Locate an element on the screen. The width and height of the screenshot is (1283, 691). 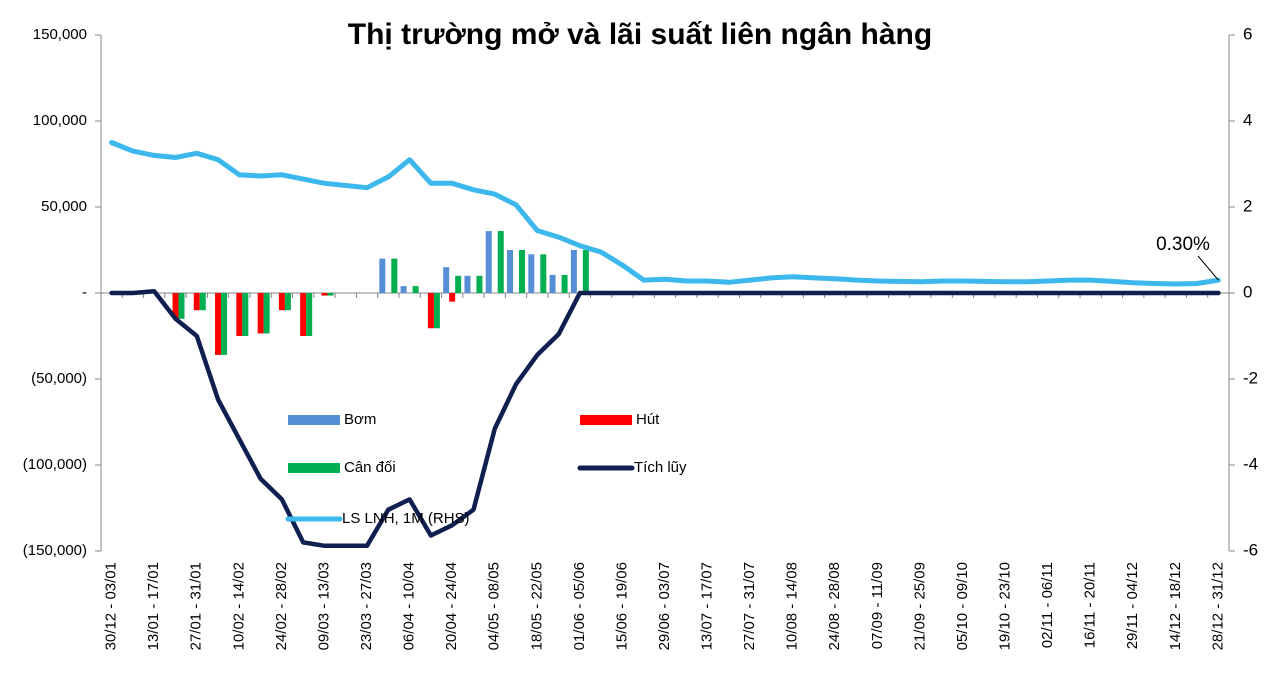
x-tick-label: 04/05 - 08/05 is located at coordinates (494, 606).